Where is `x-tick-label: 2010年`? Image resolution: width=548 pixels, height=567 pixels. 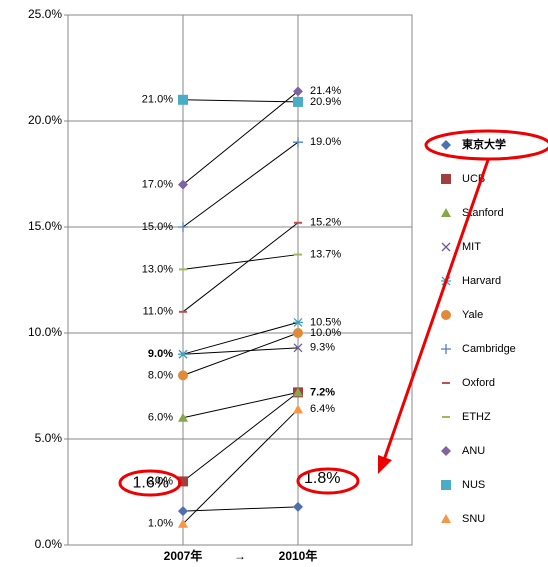
x-tick-label: 2010年 is located at coordinates (298, 555).